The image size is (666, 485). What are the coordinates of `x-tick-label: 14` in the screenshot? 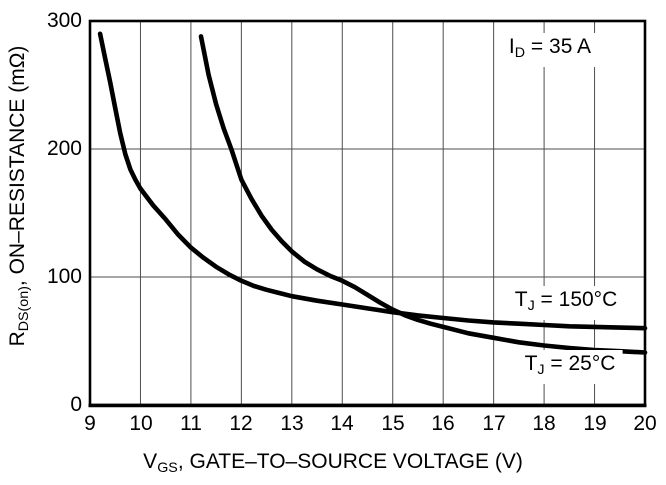 It's located at (342, 423).